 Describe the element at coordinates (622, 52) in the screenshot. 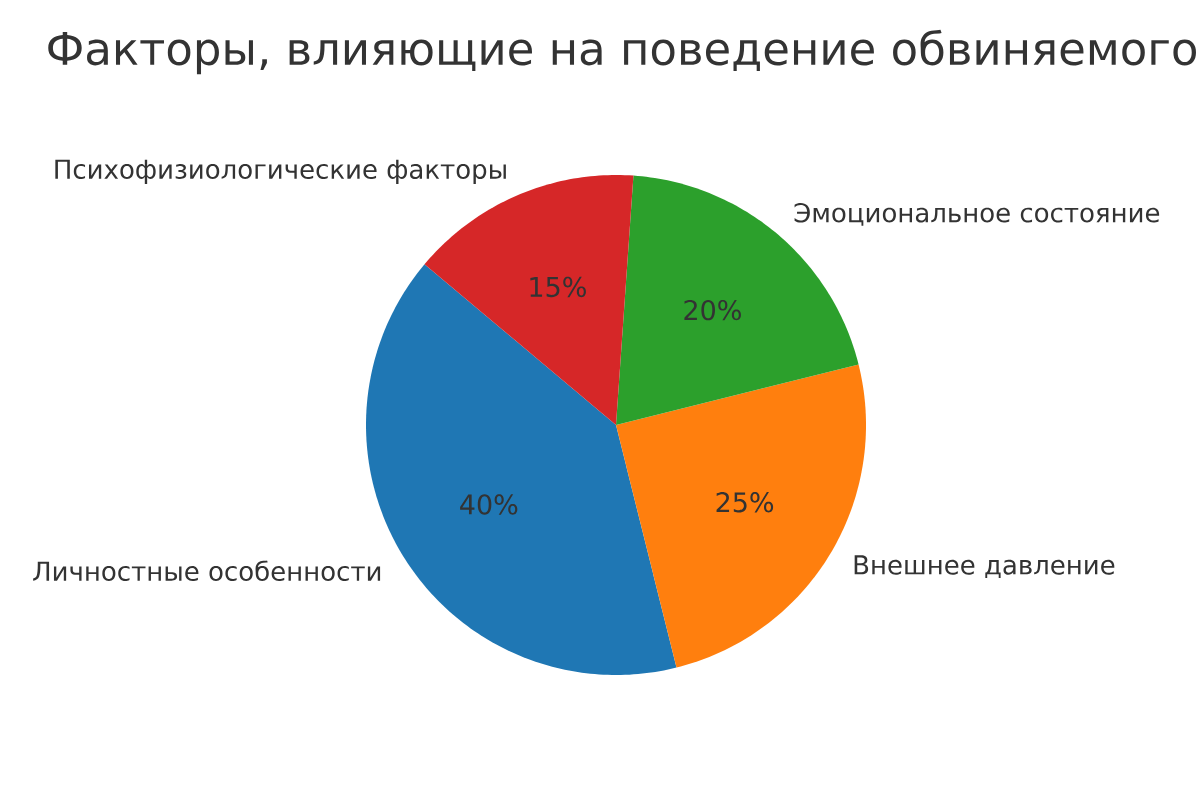

I see `chart-title: Факторы, влияющие на поведение обвиняемого` at that location.